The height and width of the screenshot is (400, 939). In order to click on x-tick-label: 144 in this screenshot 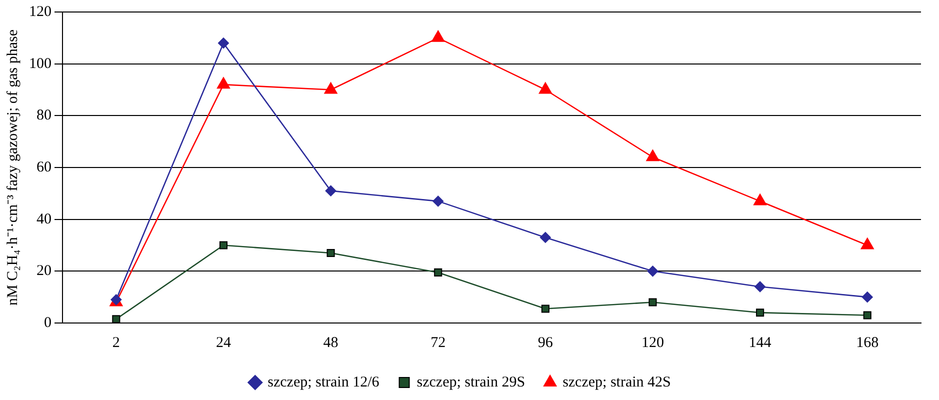, I will do `click(760, 342)`.